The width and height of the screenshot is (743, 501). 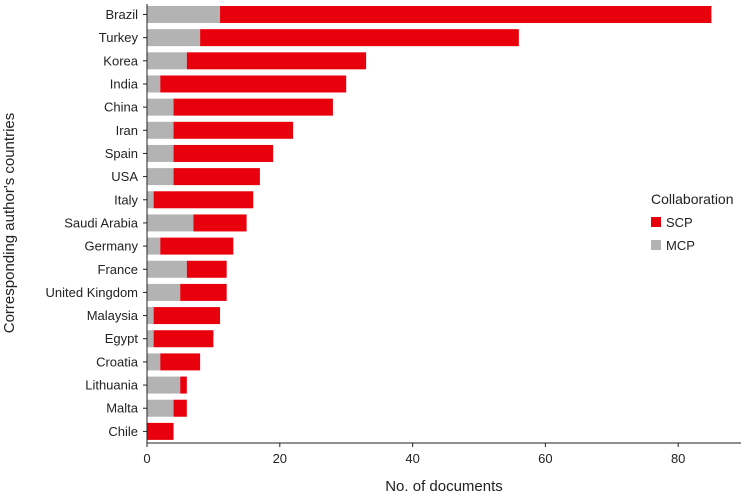 I want to click on y-tick-label: Egypt, so click(x=122, y=338).